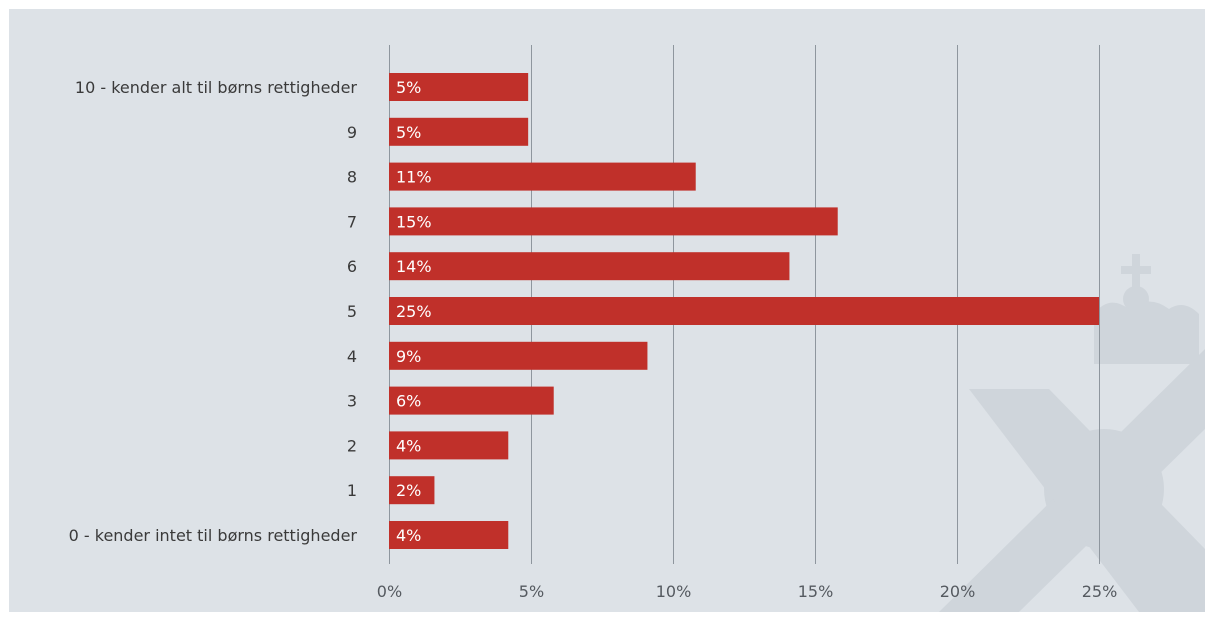  Describe the element at coordinates (352, 490) in the screenshot. I see `category-label: 1` at that location.